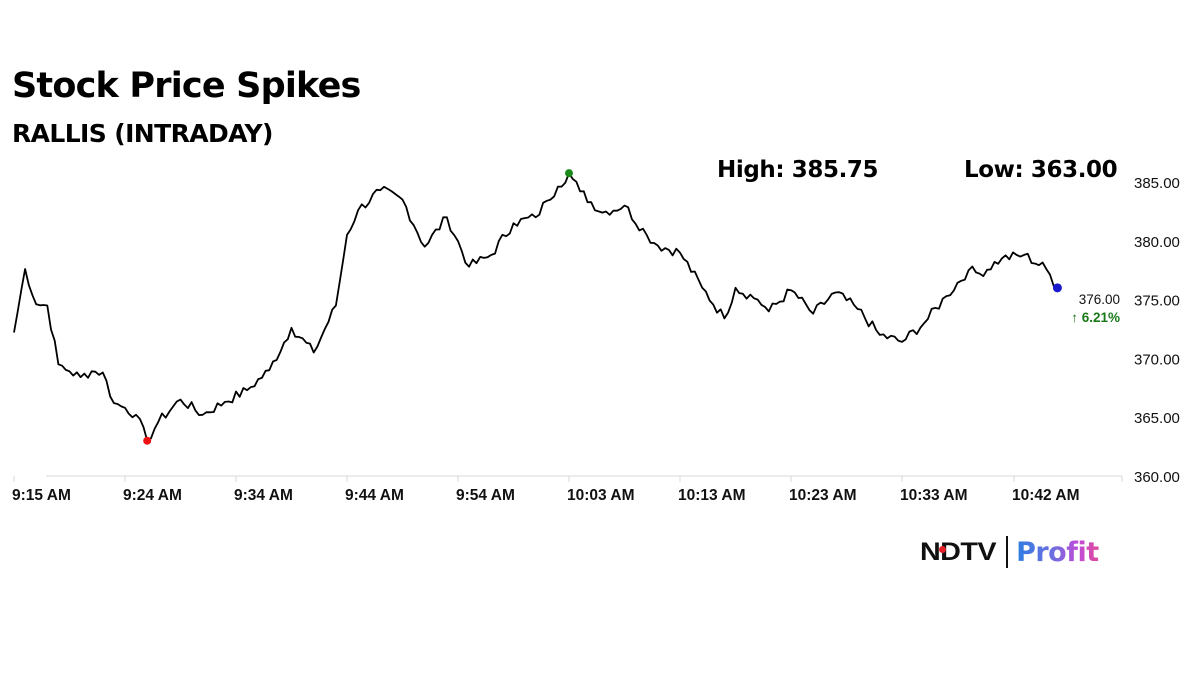 This screenshot has width=1200, height=674. I want to click on y-tick-label: 365.00, so click(1157, 418).